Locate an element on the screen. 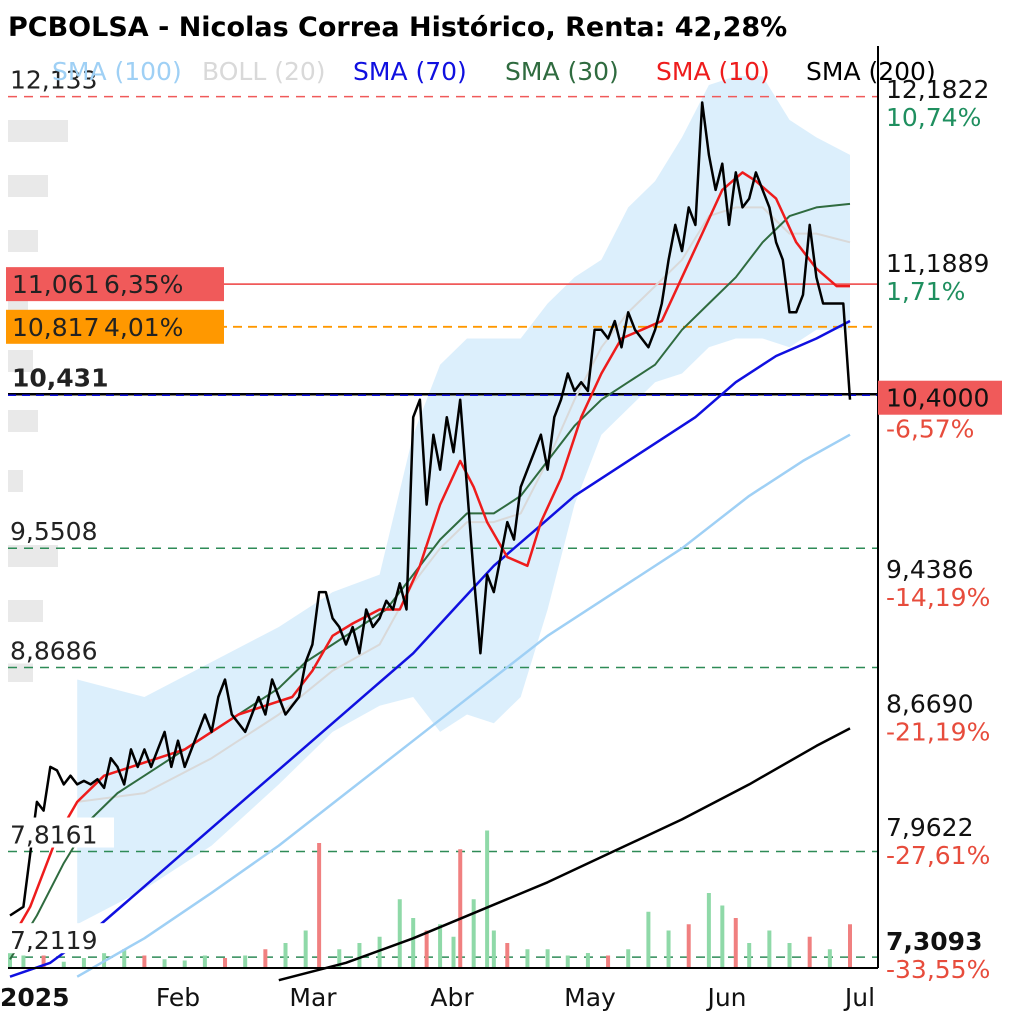  support-label: 10,431 is located at coordinates (60, 377).